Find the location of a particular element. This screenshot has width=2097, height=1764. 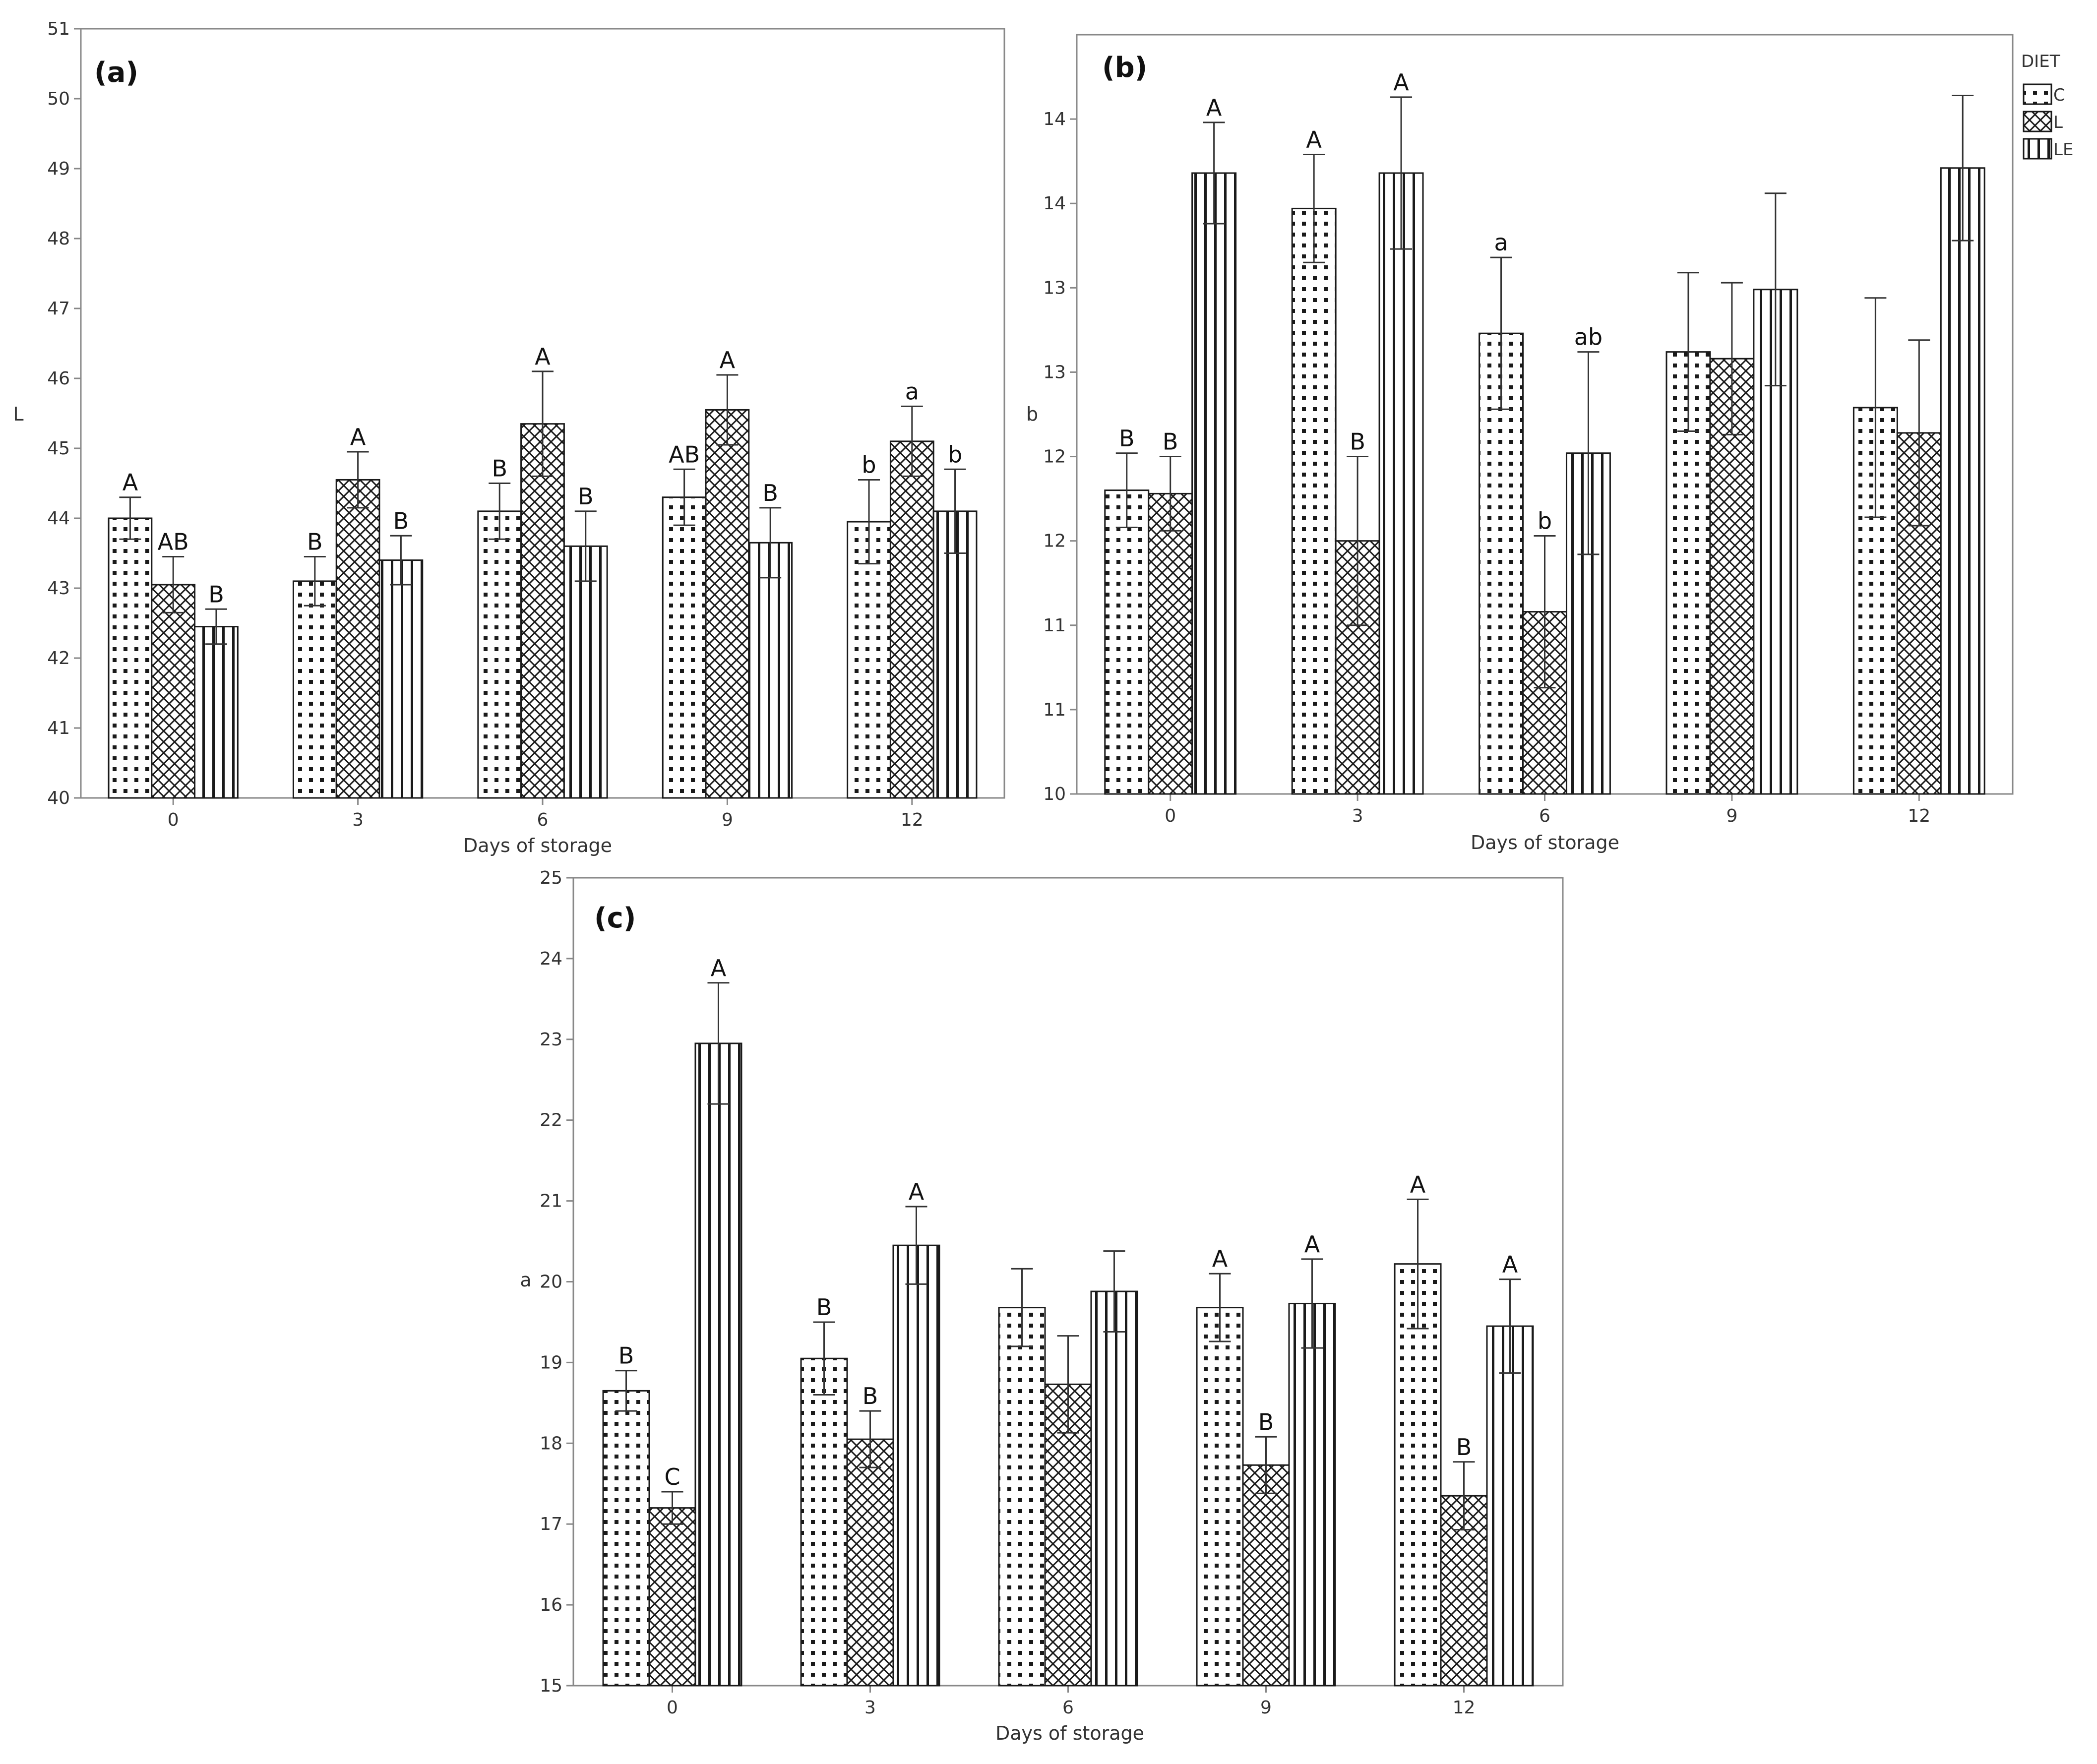

y-tick-label: 20 is located at coordinates (551, 1282).